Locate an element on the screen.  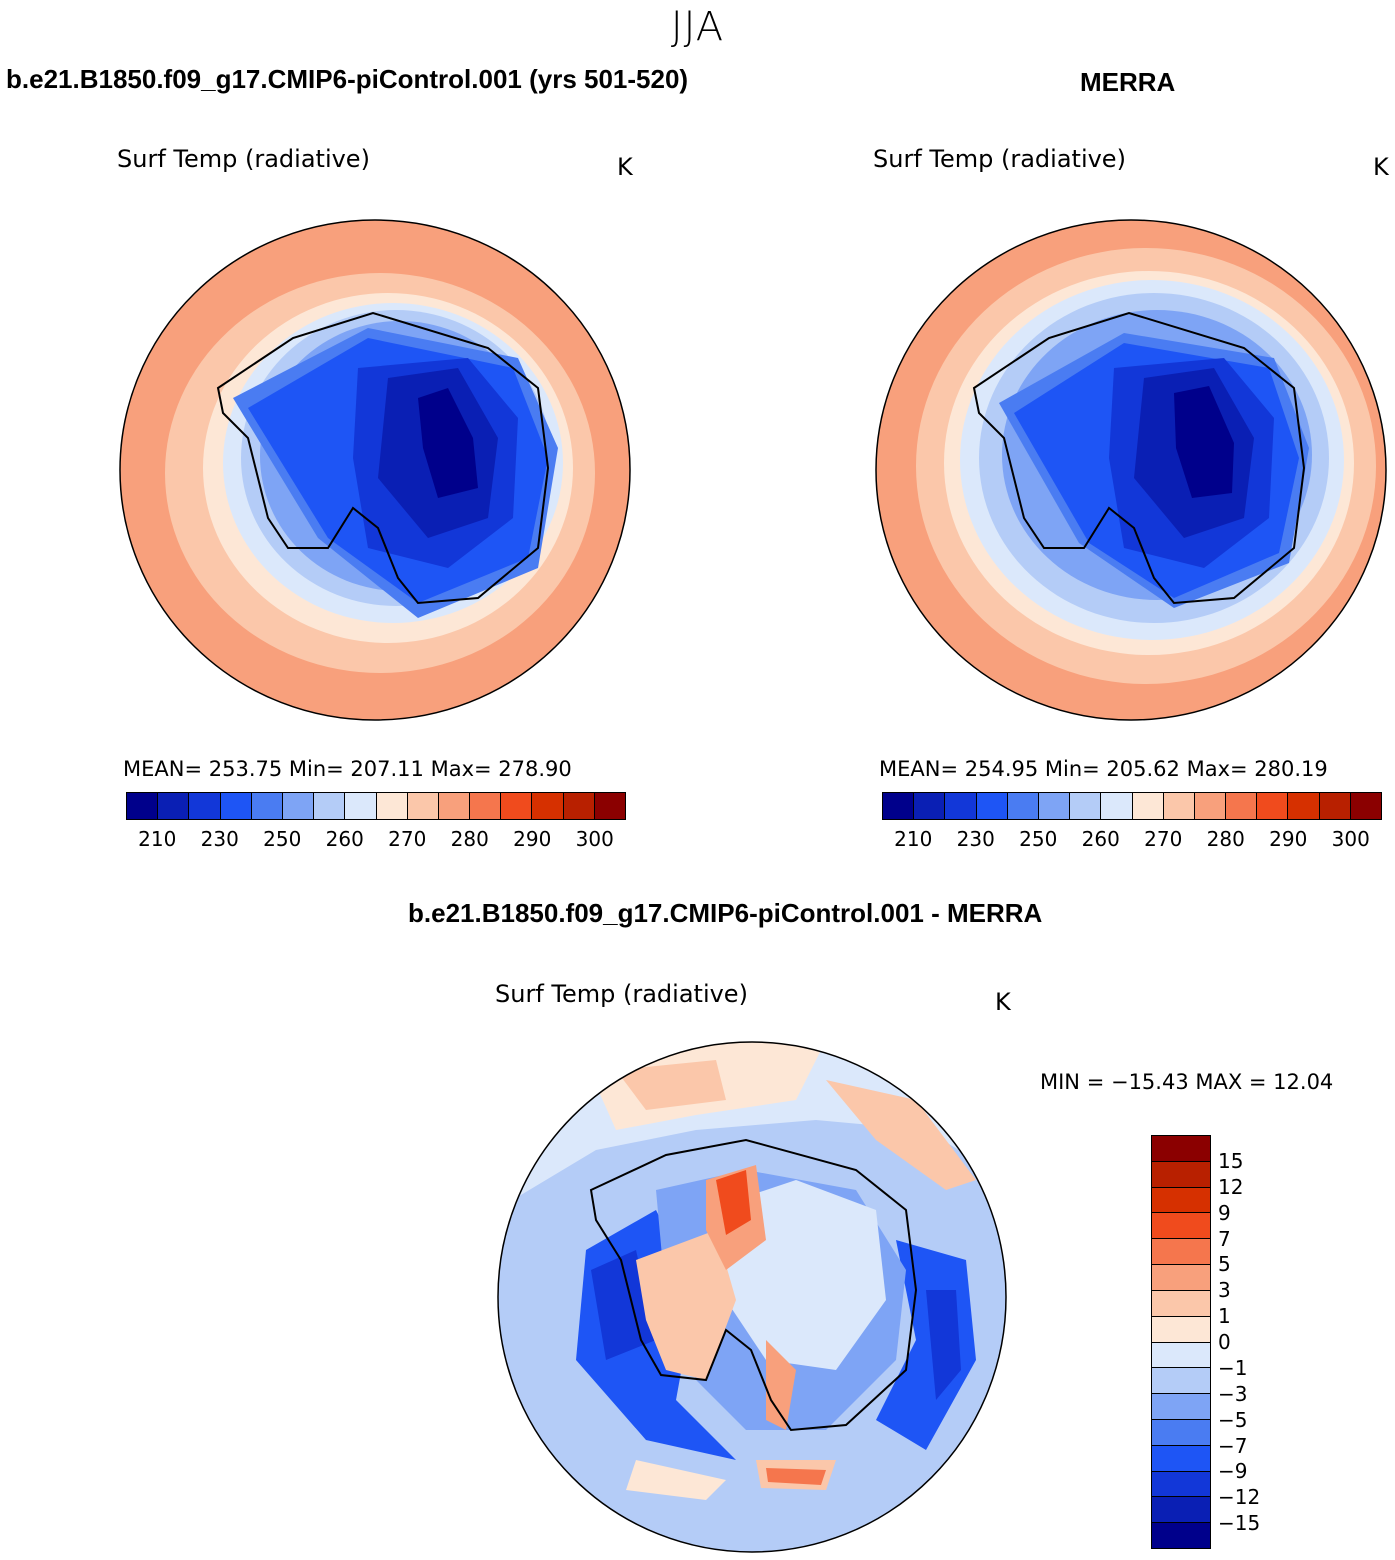
colorbar-tick-label: 1 is located at coordinates (1224, 1316).